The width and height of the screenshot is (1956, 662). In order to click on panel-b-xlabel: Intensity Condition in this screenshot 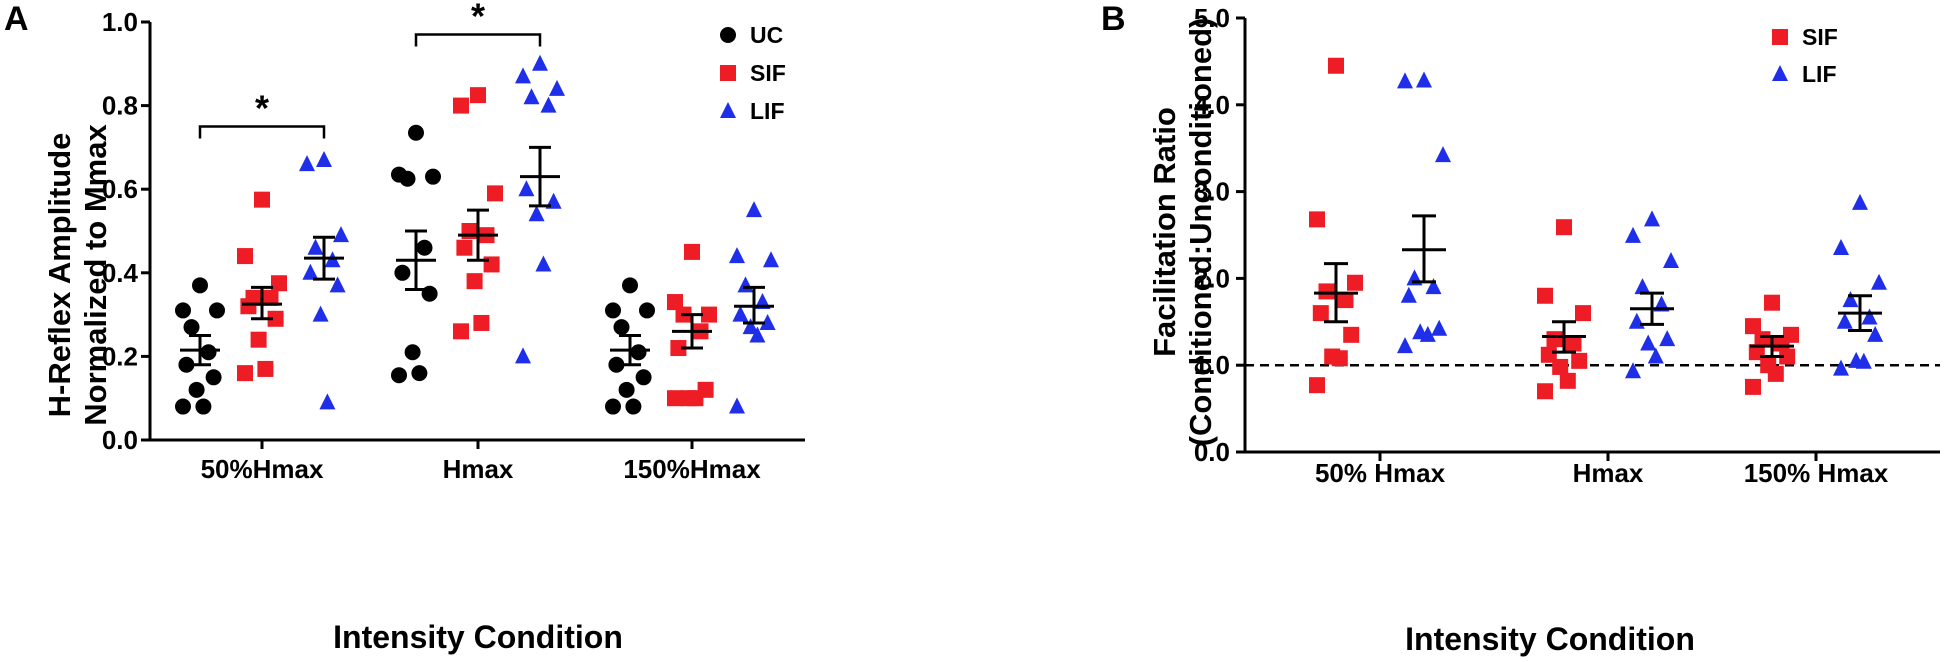, I will do `click(1550, 639)`.